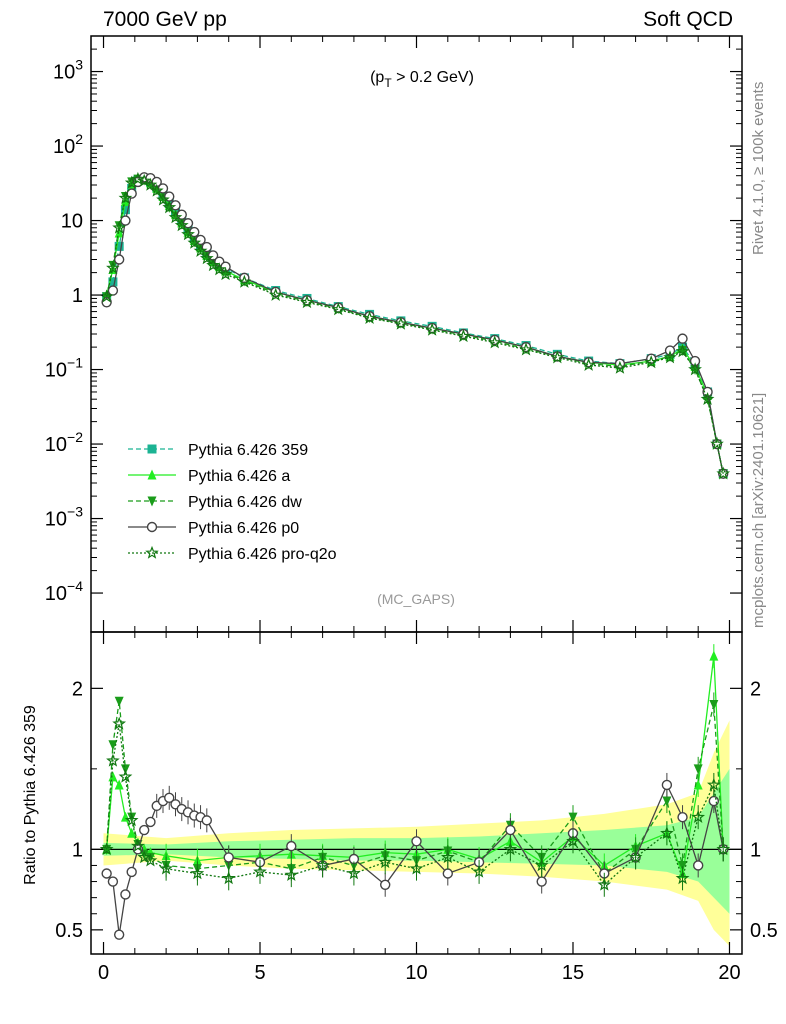 This screenshot has width=786, height=1024. Describe the element at coordinates (152, 552) in the screenshot. I see `legend-marker-proq2o` at that location.